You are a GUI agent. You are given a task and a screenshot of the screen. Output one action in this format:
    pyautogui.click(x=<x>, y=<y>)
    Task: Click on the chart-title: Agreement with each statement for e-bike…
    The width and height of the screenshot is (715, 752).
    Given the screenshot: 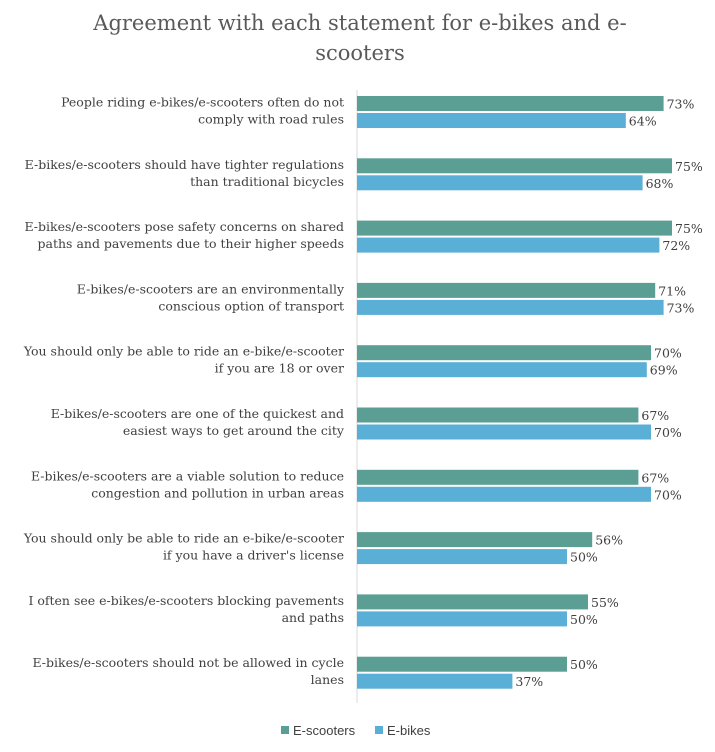 What is the action you would take?
    pyautogui.click(x=360, y=38)
    